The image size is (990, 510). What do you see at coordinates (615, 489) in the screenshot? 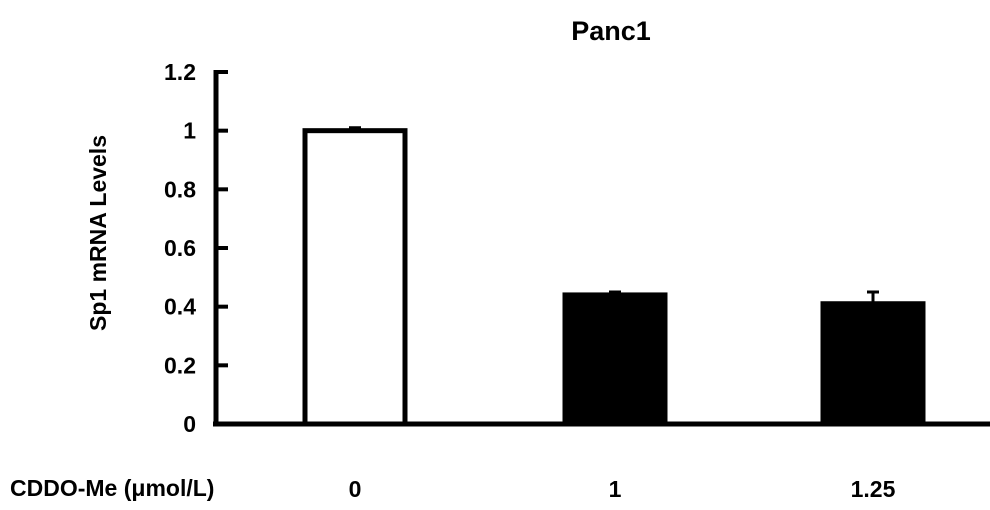
I see `x-tick-label: 1` at bounding box center [615, 489].